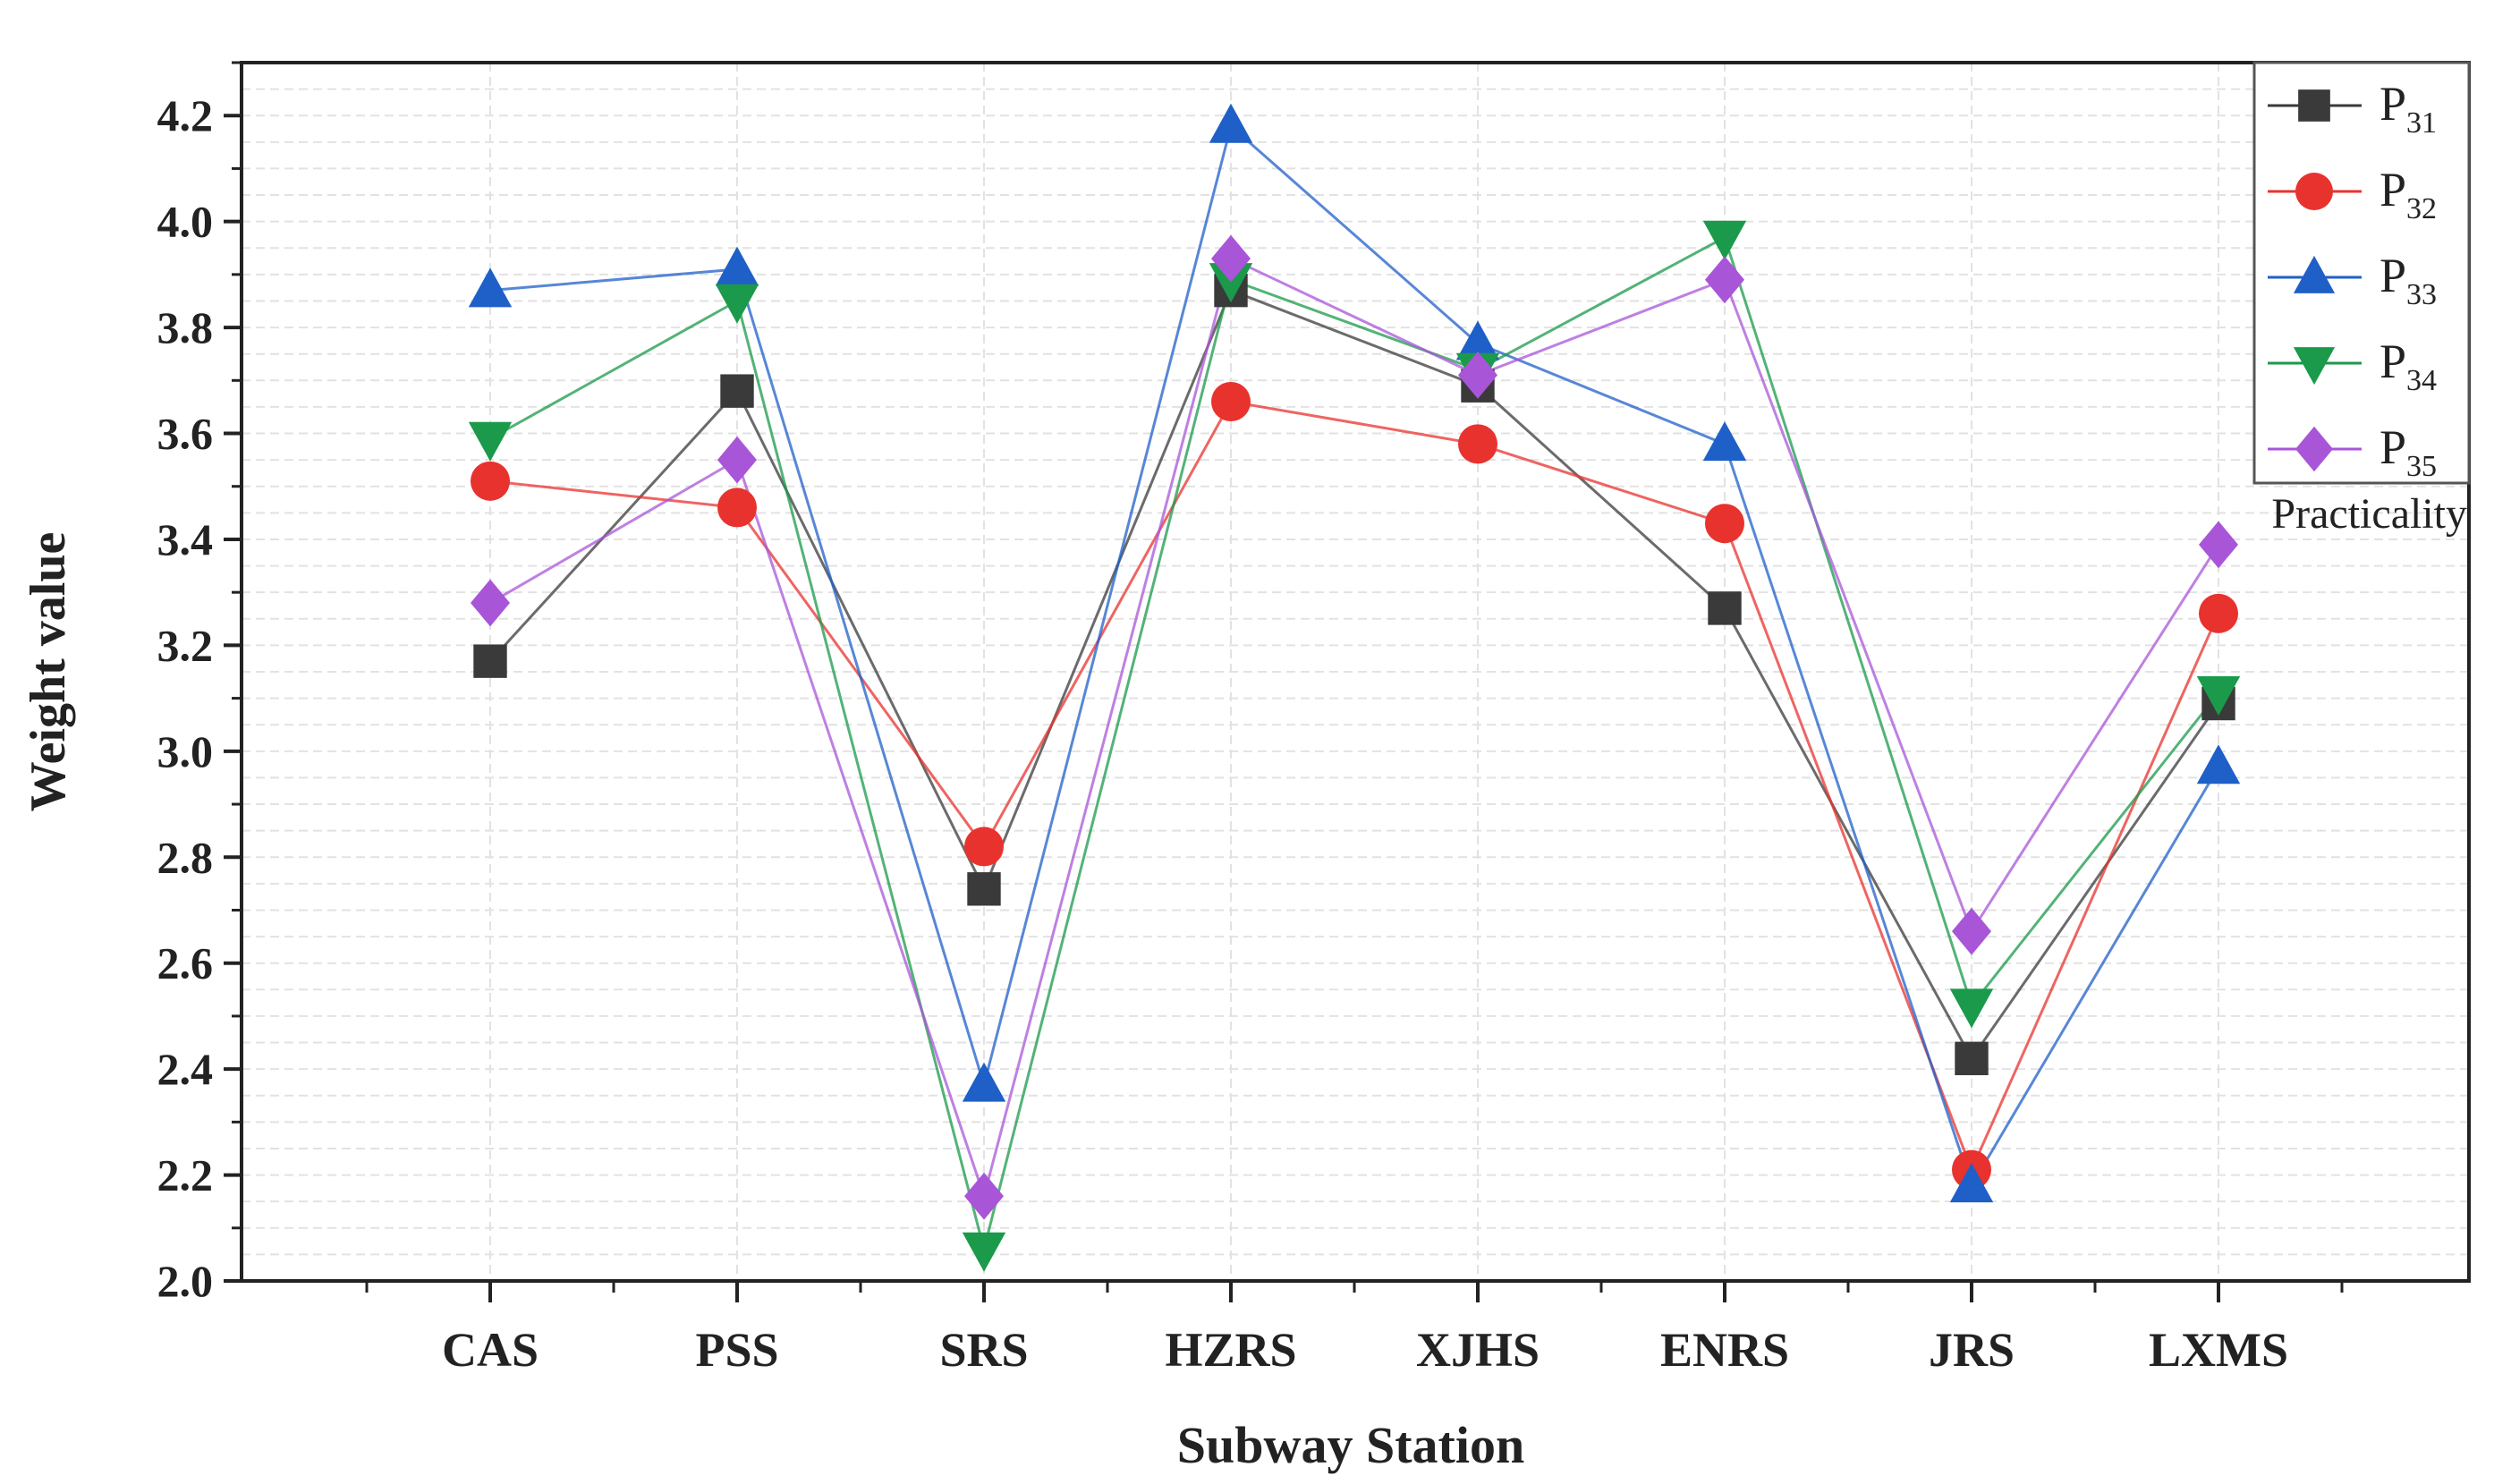  I want to click on y-tick-label: 2.0, so click(185, 1281).